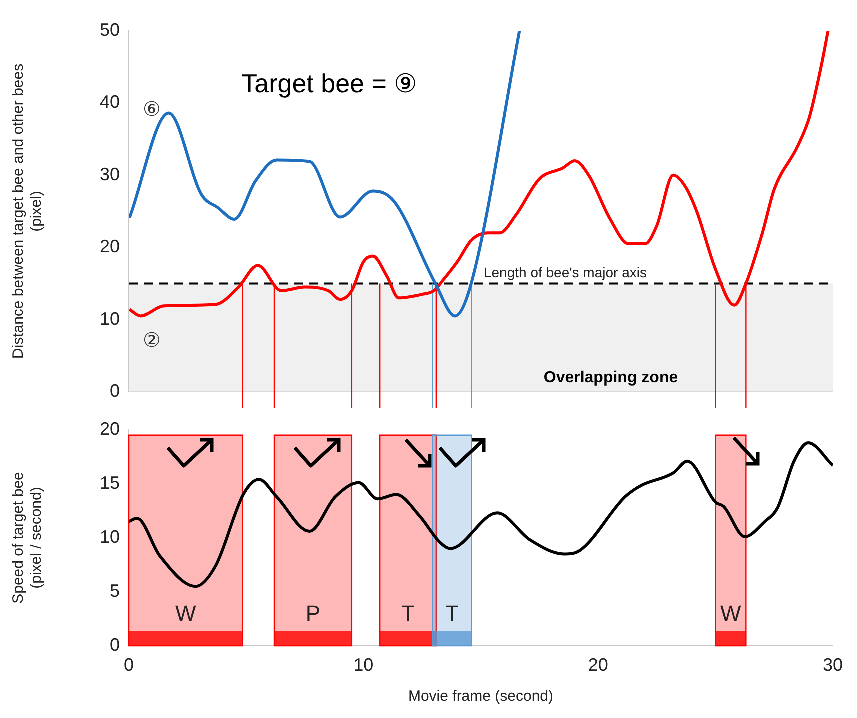 The width and height of the screenshot is (857, 718). What do you see at coordinates (28, 212) in the screenshot?
I see `y-axis-title: Distance between target bee and other bees (pixel)` at bounding box center [28, 212].